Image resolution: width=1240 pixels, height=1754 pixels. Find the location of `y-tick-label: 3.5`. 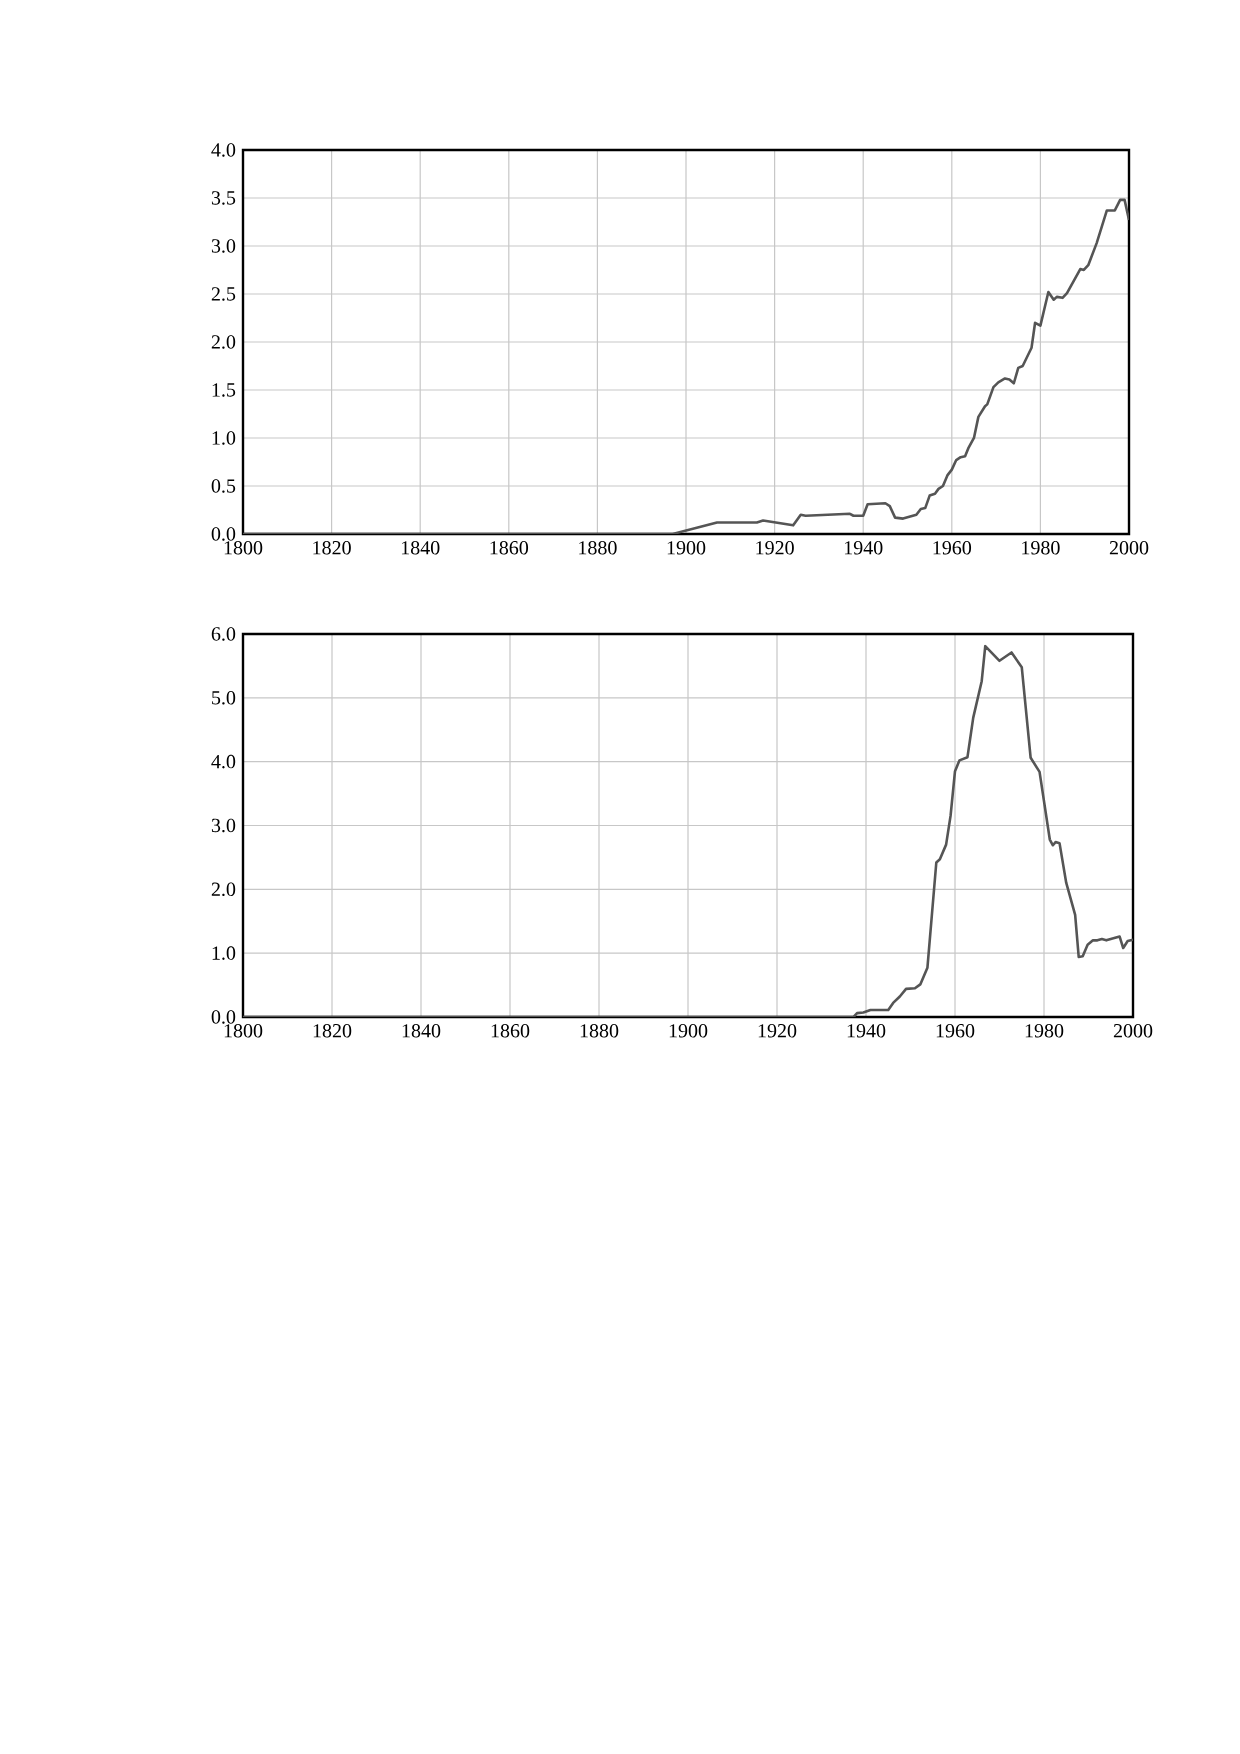

y-tick-label: 3.5 is located at coordinates (223, 198).